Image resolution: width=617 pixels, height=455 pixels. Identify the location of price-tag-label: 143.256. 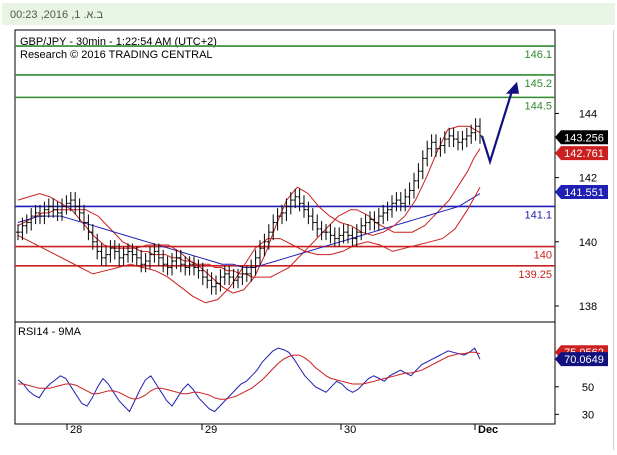
(584, 138).